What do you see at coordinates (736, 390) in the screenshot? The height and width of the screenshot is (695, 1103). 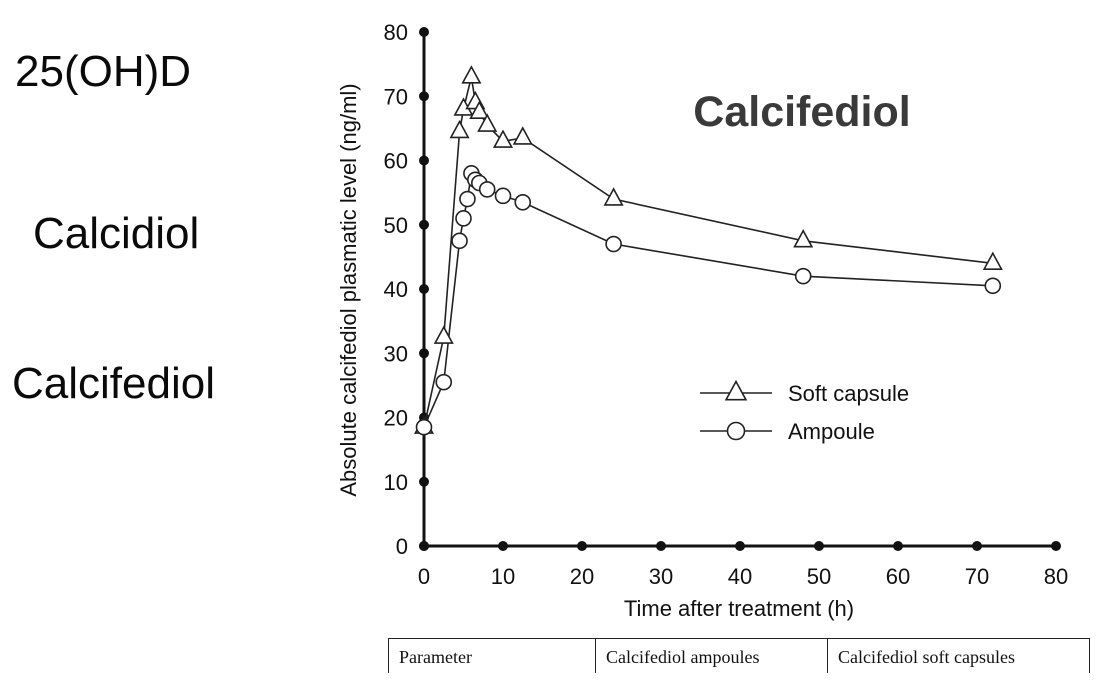 I see `legend-marker-soft-capsule` at bounding box center [736, 390].